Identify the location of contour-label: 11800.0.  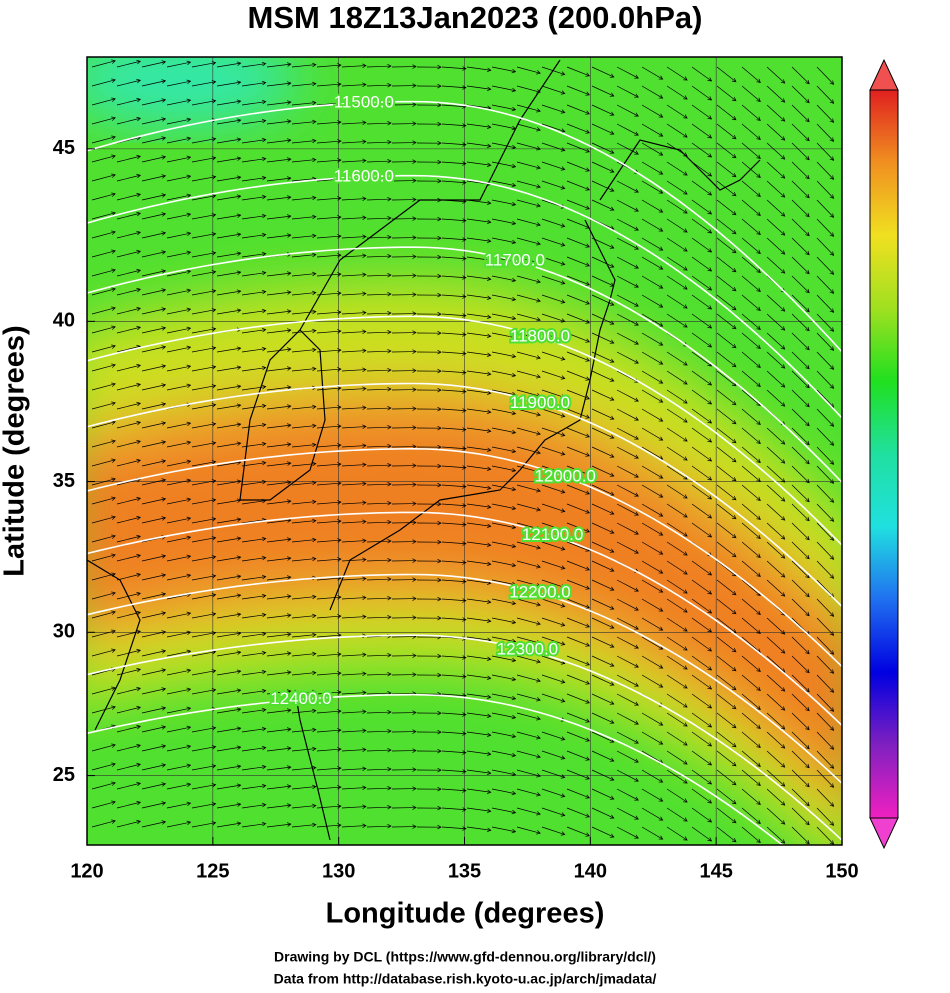
(540, 336).